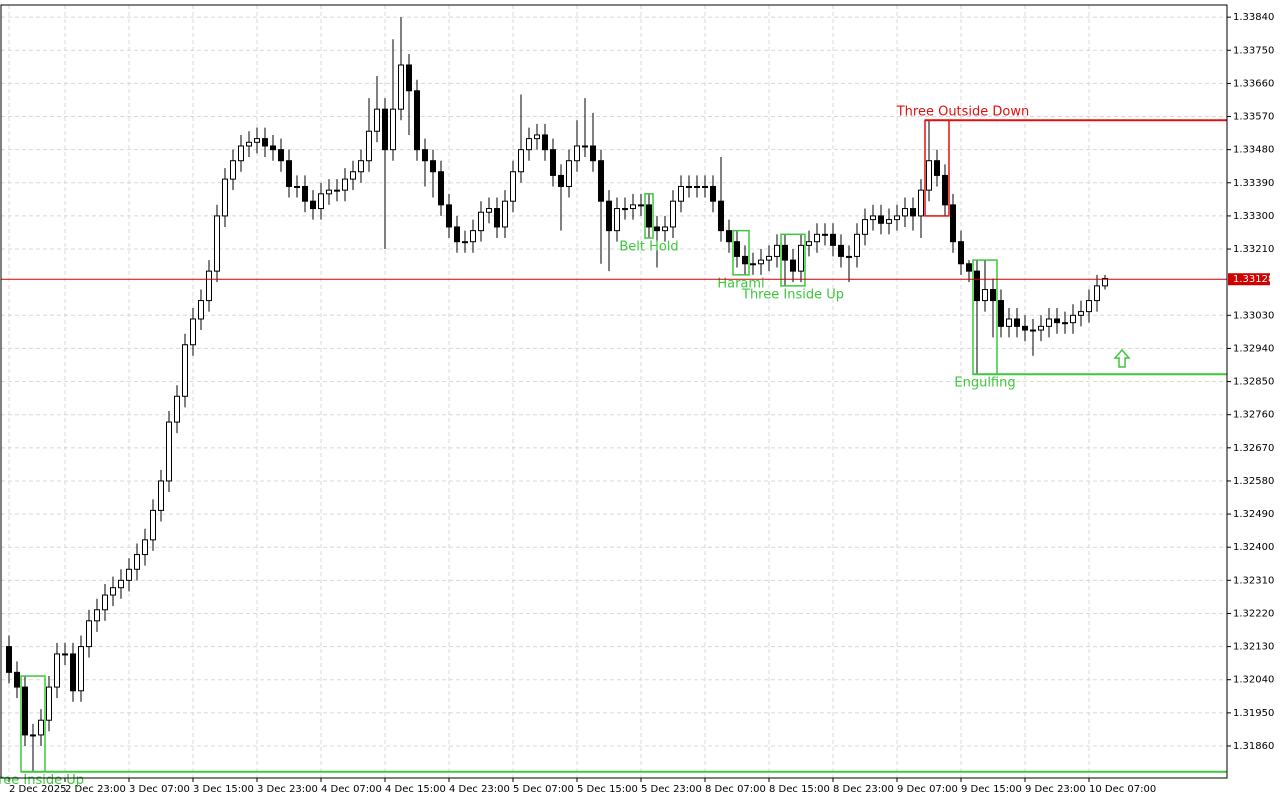 Image resolution: width=1280 pixels, height=800 pixels. What do you see at coordinates (1253, 580) in the screenshot?
I see `y-tick-label: 1.32310` at bounding box center [1253, 580].